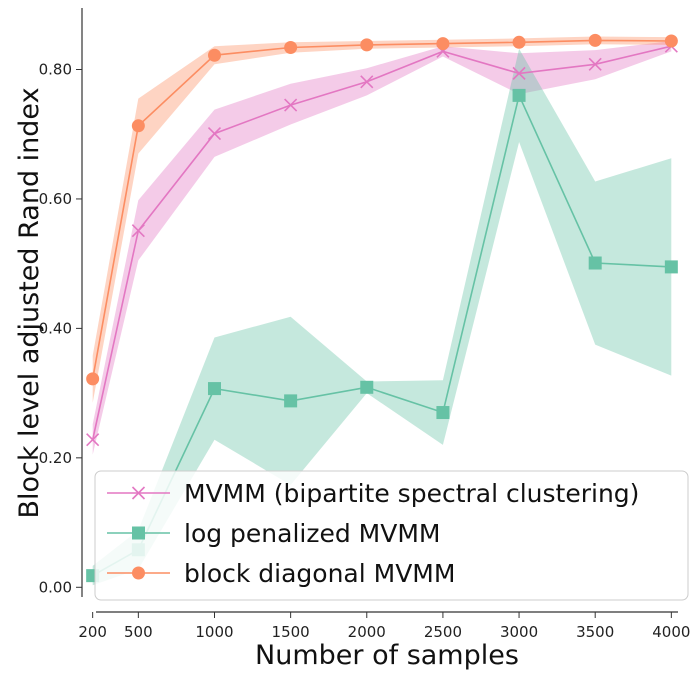  Describe the element at coordinates (138, 573) in the screenshot. I see `legend-marker-block-diagonal-mvmm` at that location.